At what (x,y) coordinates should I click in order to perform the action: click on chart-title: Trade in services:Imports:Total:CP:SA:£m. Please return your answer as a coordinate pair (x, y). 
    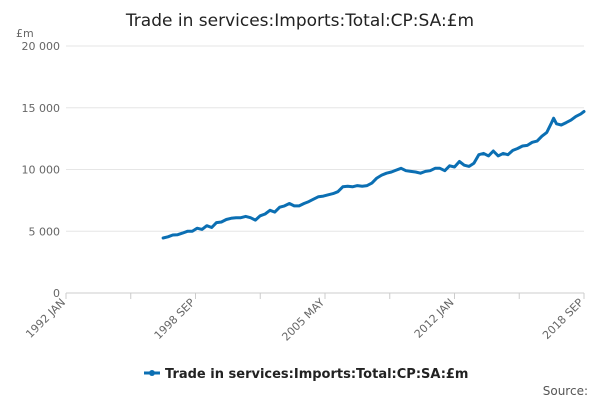
    Looking at the image, I should click on (299, 21).